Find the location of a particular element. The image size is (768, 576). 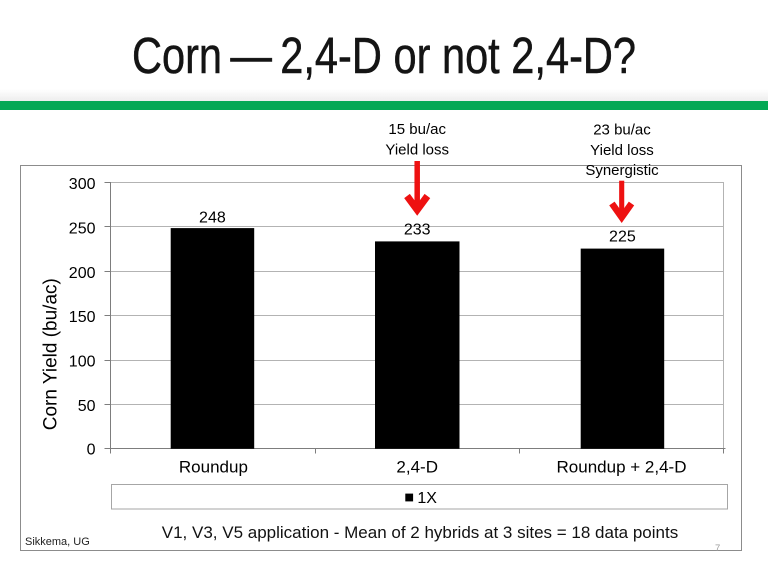

svg-text: 150 is located at coordinates (82, 317).